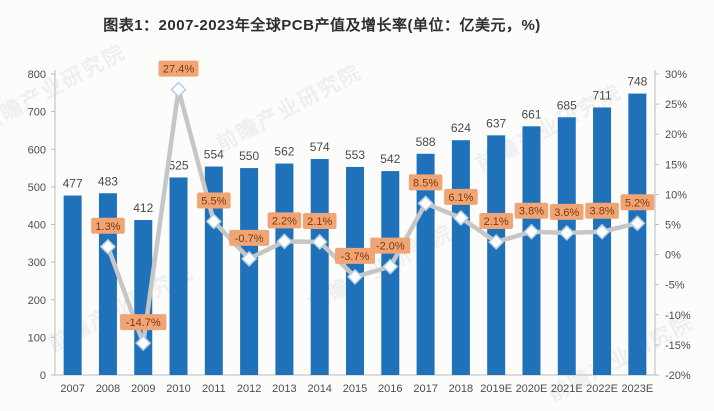 Image resolution: width=714 pixels, height=411 pixels. Describe the element at coordinates (214, 155) in the screenshot. I see `bar-value-label: 554` at that location.